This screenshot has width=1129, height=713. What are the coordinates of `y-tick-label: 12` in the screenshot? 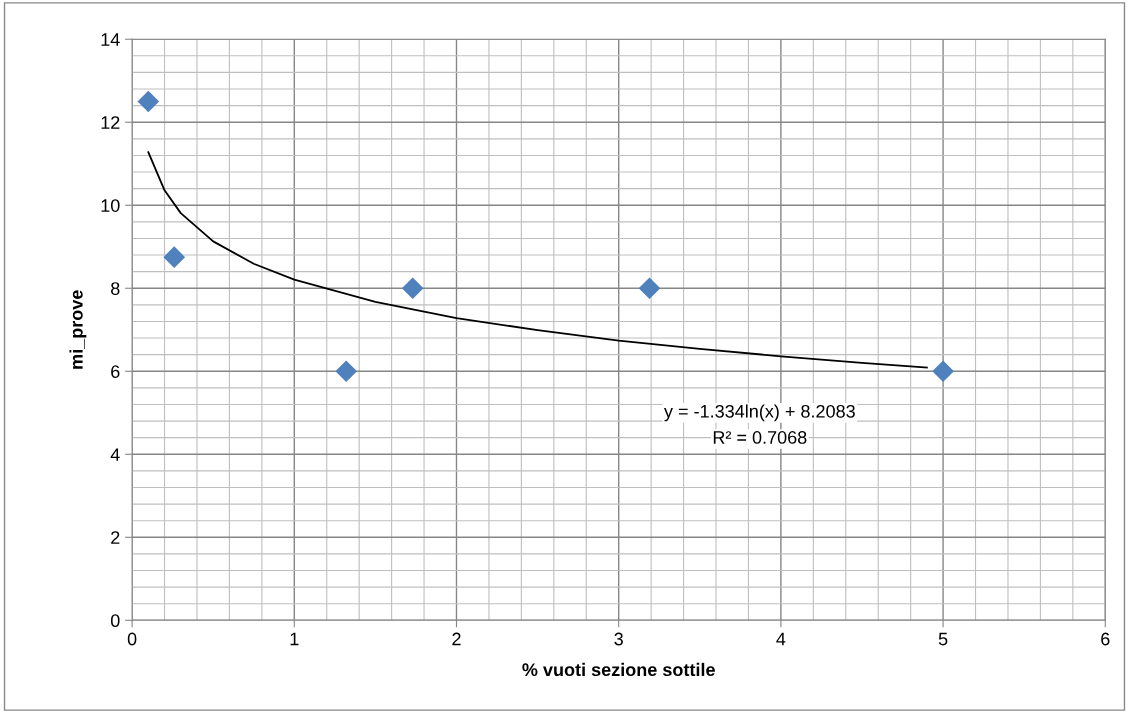 It's located at (110, 122).